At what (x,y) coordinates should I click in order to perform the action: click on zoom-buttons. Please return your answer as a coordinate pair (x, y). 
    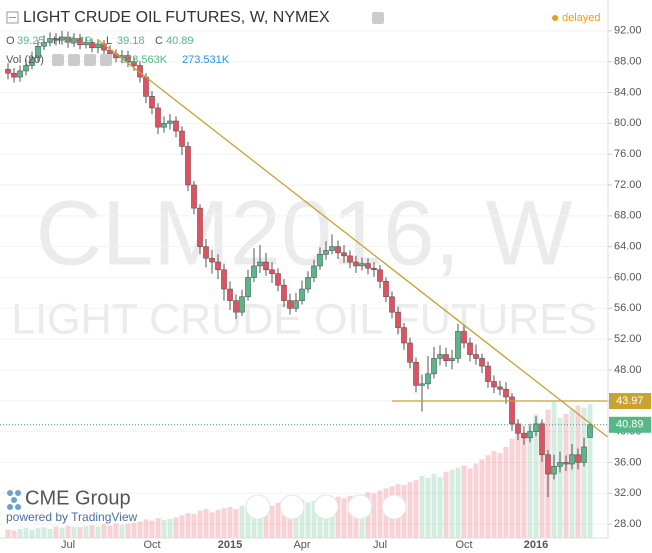
    Looking at the image, I should click on (326, 507).